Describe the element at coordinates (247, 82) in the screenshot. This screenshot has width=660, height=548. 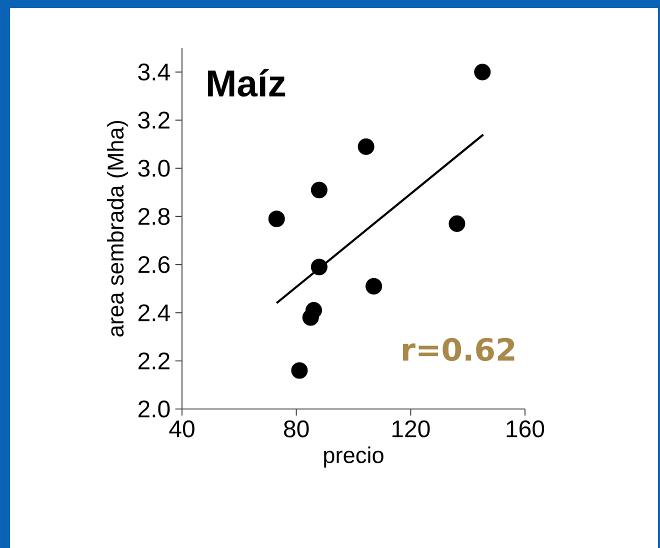
I see `chart-title: Maíz` at that location.